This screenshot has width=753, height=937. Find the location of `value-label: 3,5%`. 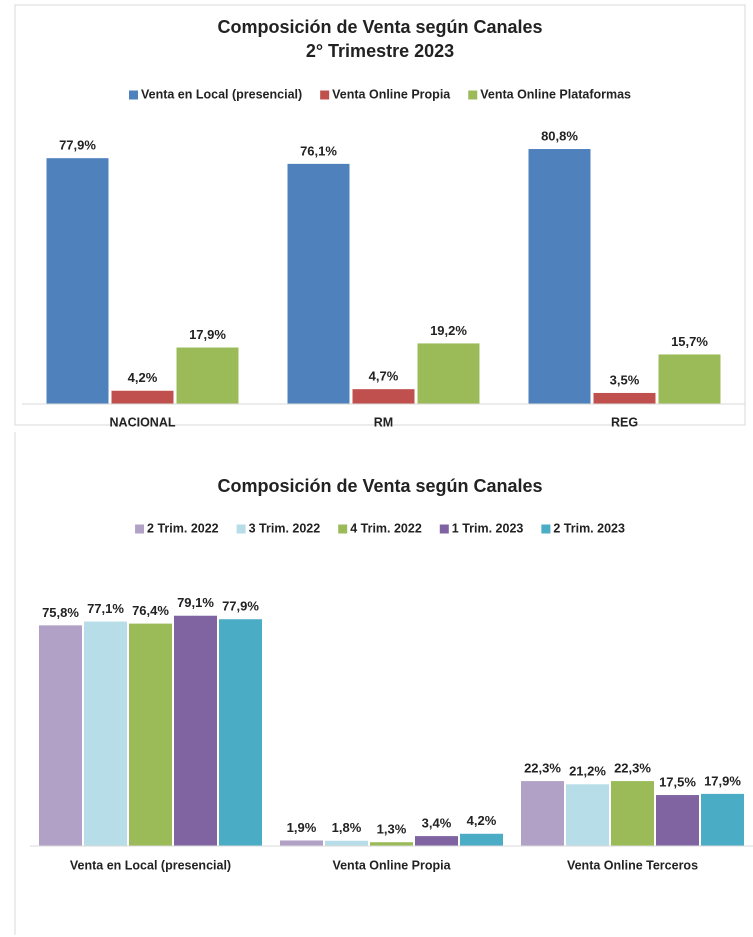

value-label: 3,5% is located at coordinates (625, 379).